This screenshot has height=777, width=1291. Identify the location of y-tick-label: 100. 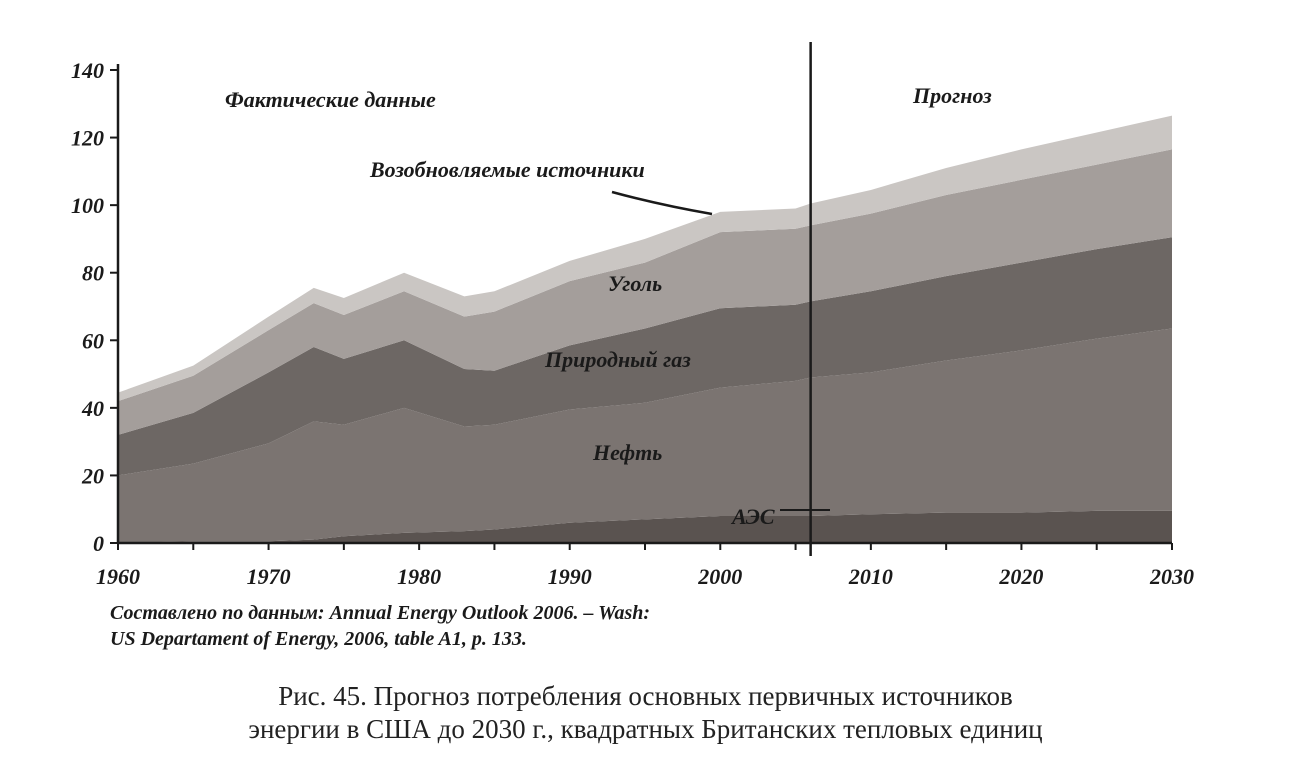
(87, 205).